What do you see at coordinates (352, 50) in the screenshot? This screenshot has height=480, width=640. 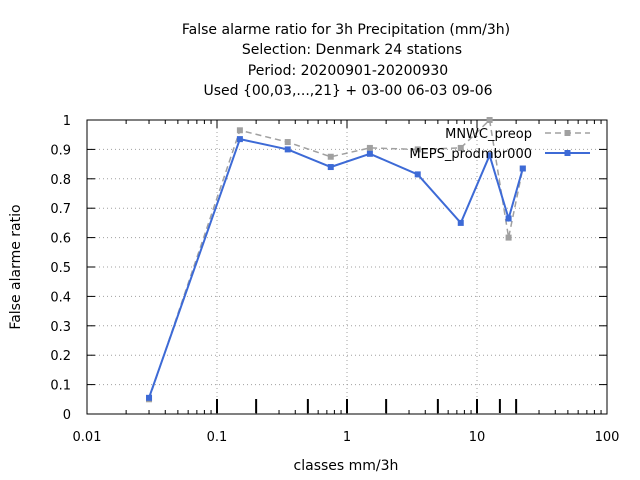 I see `title-line-2: Selection: Denmark 24 stations` at bounding box center [352, 50].